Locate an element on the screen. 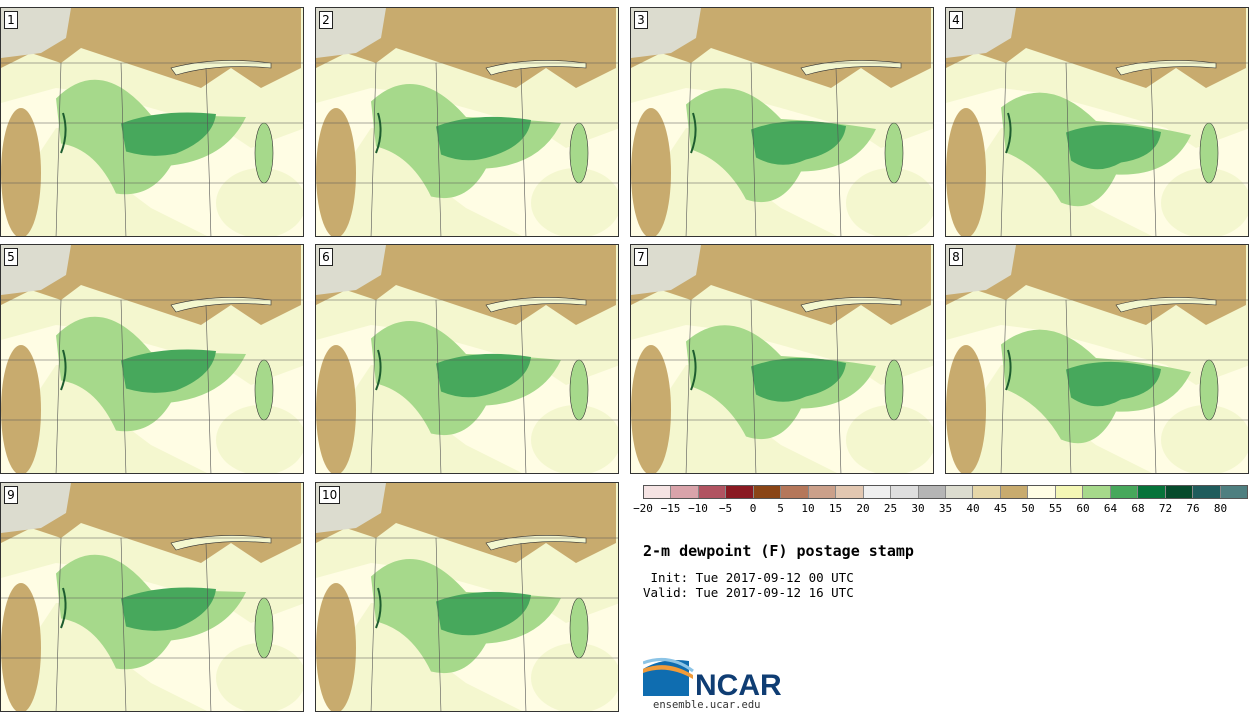  colorbar-tick-label: 64 is located at coordinates (1110, 508).